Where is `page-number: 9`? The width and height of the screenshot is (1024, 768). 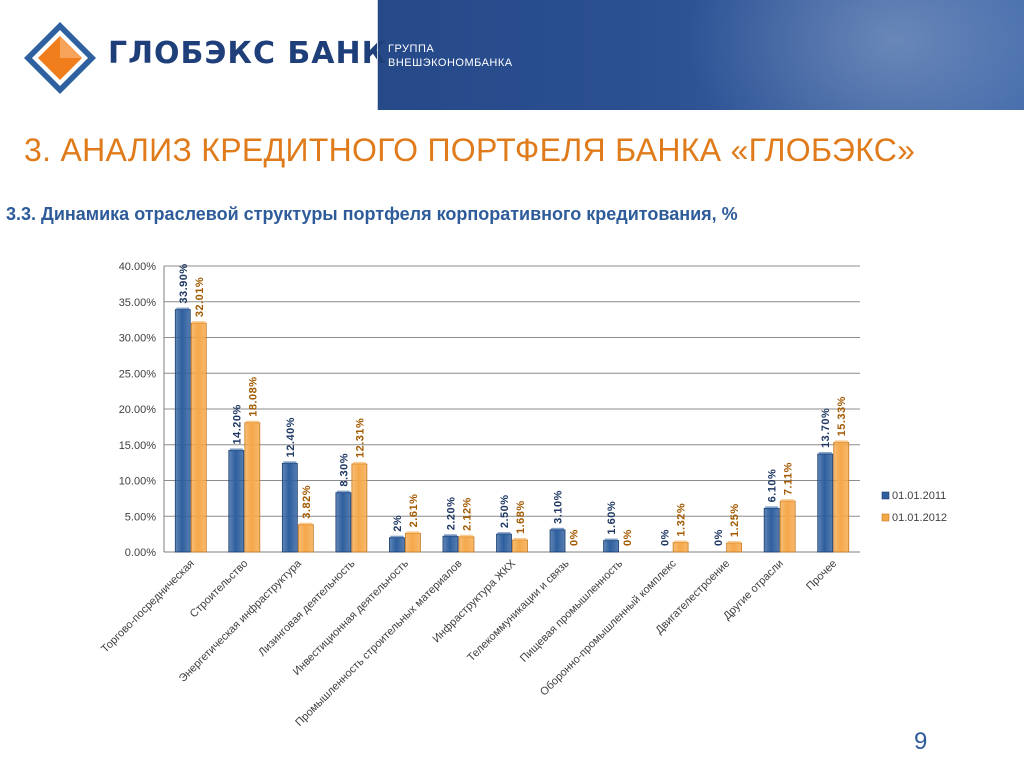
page-number: 9 is located at coordinates (921, 741).